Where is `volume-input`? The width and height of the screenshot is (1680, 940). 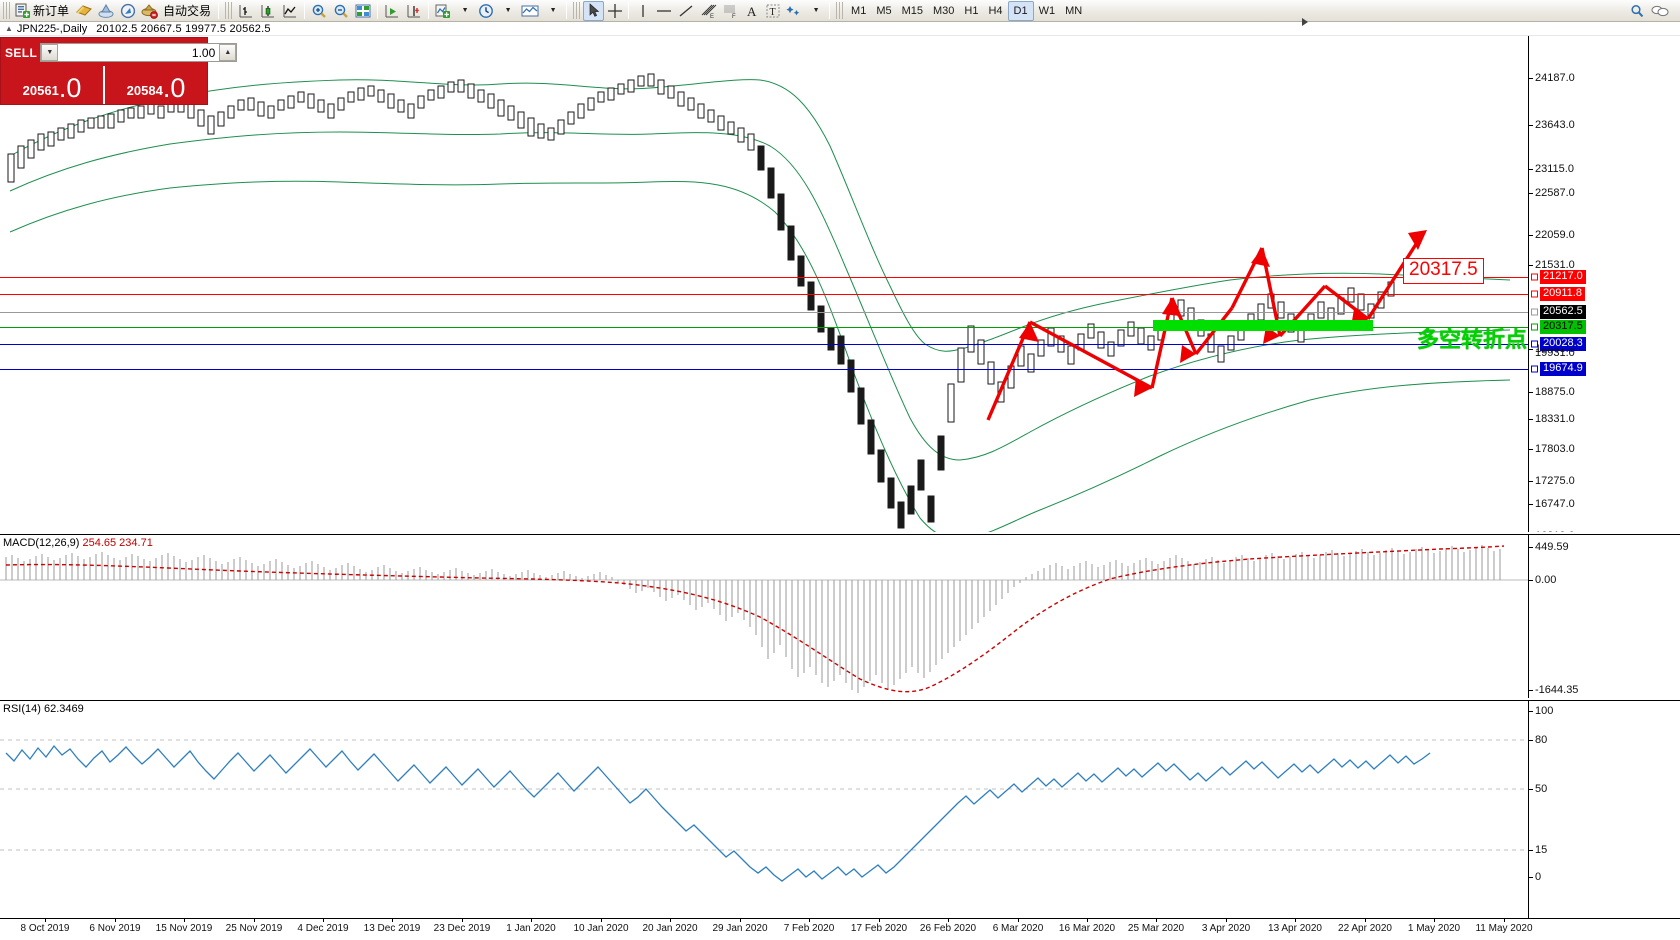
volume-input is located at coordinates (139, 52).